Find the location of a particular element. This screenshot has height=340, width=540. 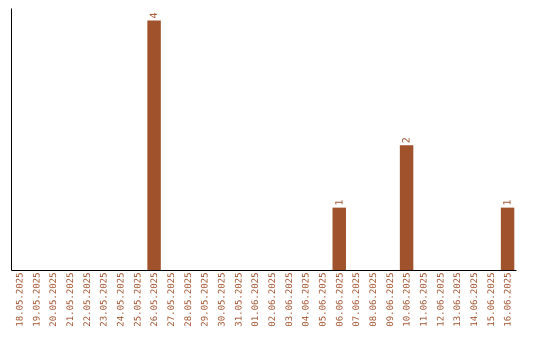

x-tick-label: 28.05.2025 is located at coordinates (189, 299).